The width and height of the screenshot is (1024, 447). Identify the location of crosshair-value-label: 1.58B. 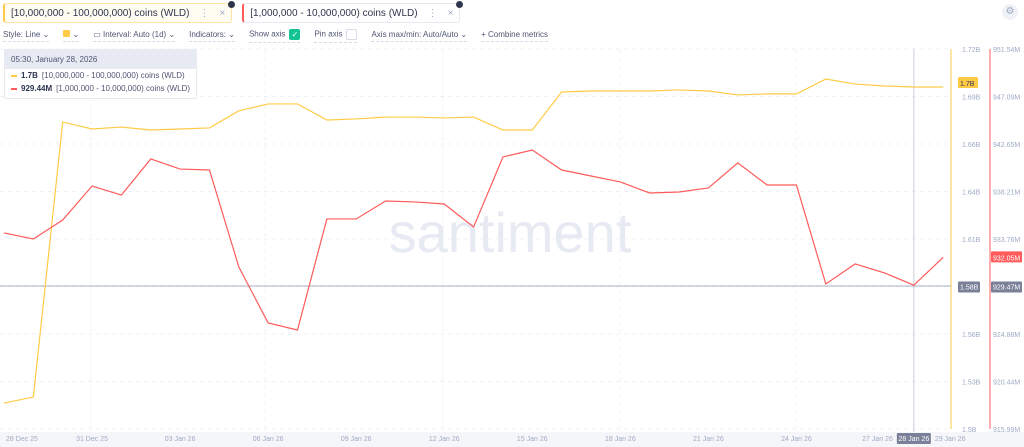
(969, 288).